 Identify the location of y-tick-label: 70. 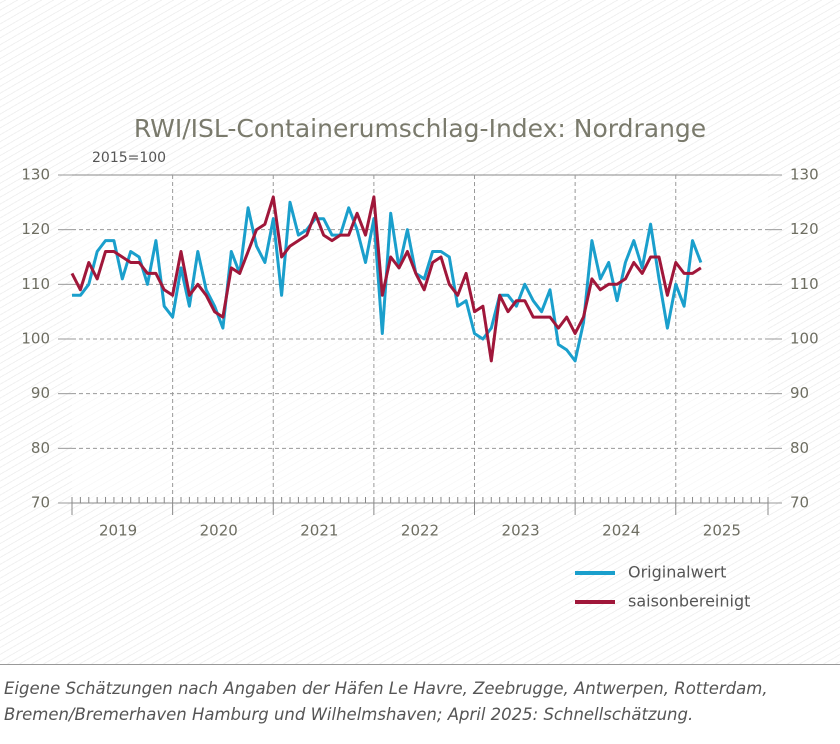
(40, 503).